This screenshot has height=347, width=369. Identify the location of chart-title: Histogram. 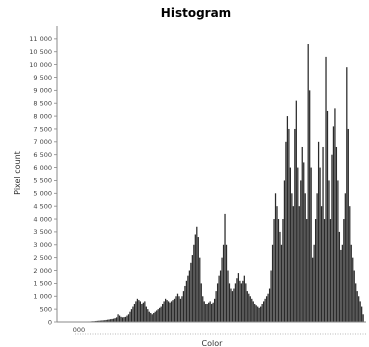
(196, 13).